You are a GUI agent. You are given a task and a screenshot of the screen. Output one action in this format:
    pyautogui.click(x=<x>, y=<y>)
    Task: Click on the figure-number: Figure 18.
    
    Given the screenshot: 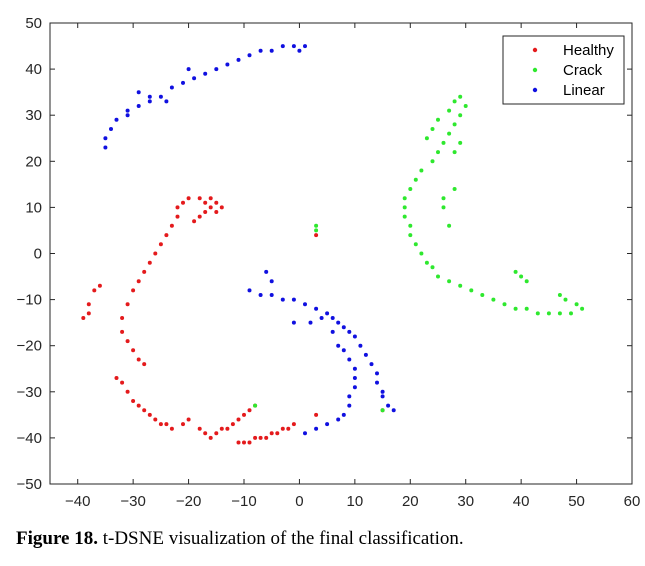 What is the action you would take?
    pyautogui.click(x=57, y=538)
    